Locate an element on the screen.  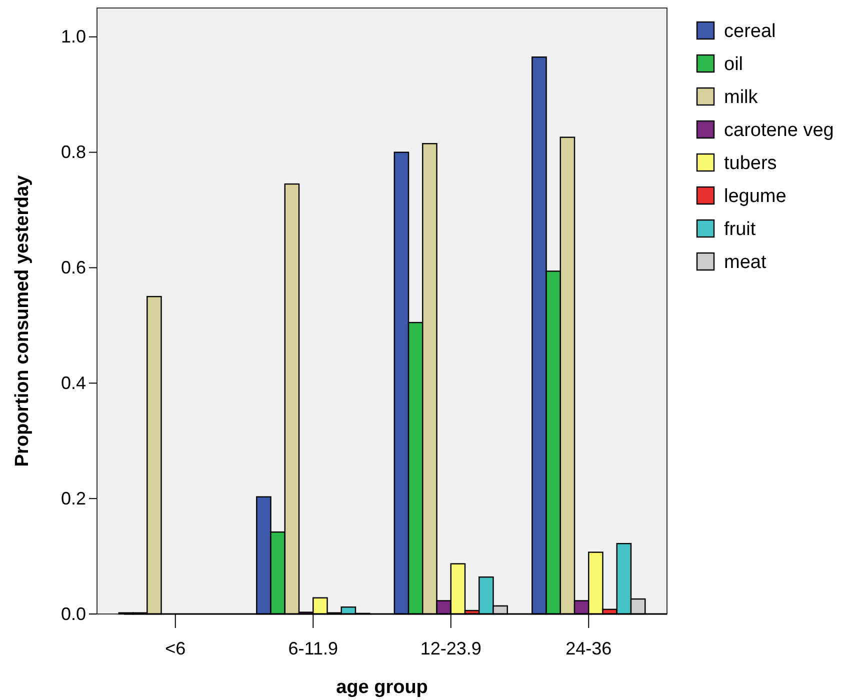
y-tick-label: 0.2 is located at coordinates (73, 498).